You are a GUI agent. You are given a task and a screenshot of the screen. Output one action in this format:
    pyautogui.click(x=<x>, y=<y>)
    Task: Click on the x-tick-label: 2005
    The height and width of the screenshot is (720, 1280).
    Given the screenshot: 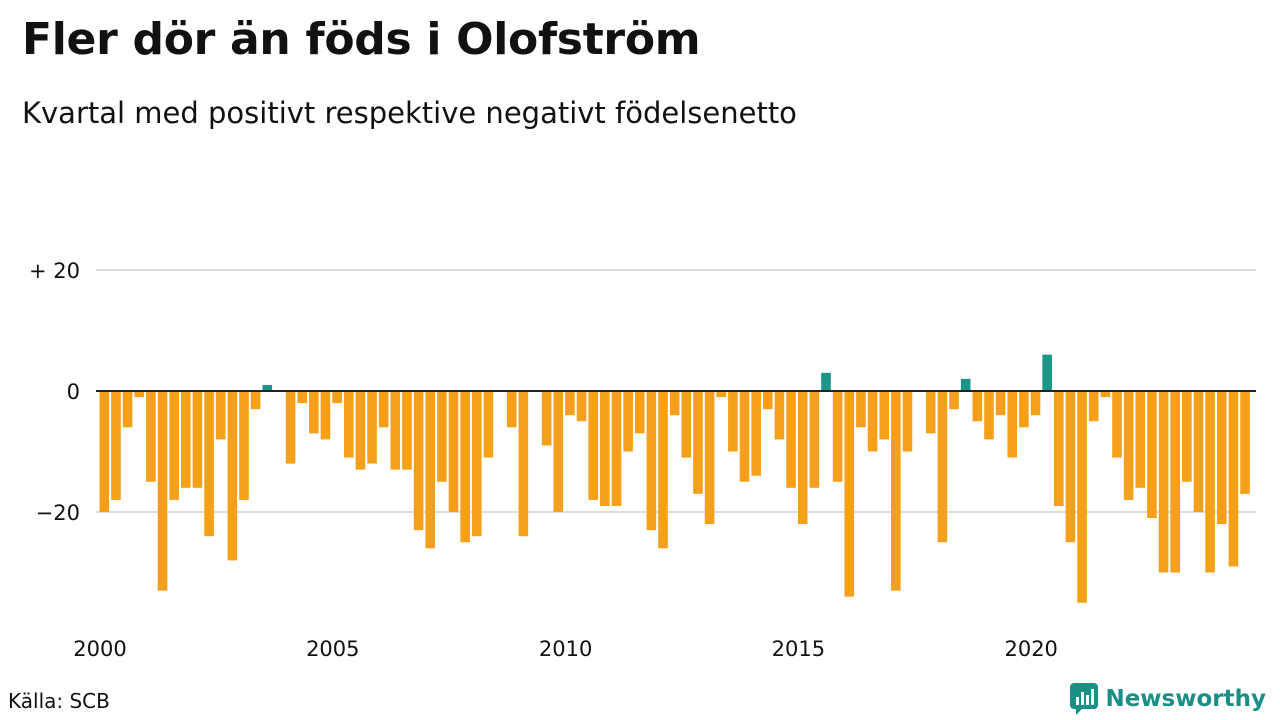 What is the action you would take?
    pyautogui.click(x=332, y=649)
    